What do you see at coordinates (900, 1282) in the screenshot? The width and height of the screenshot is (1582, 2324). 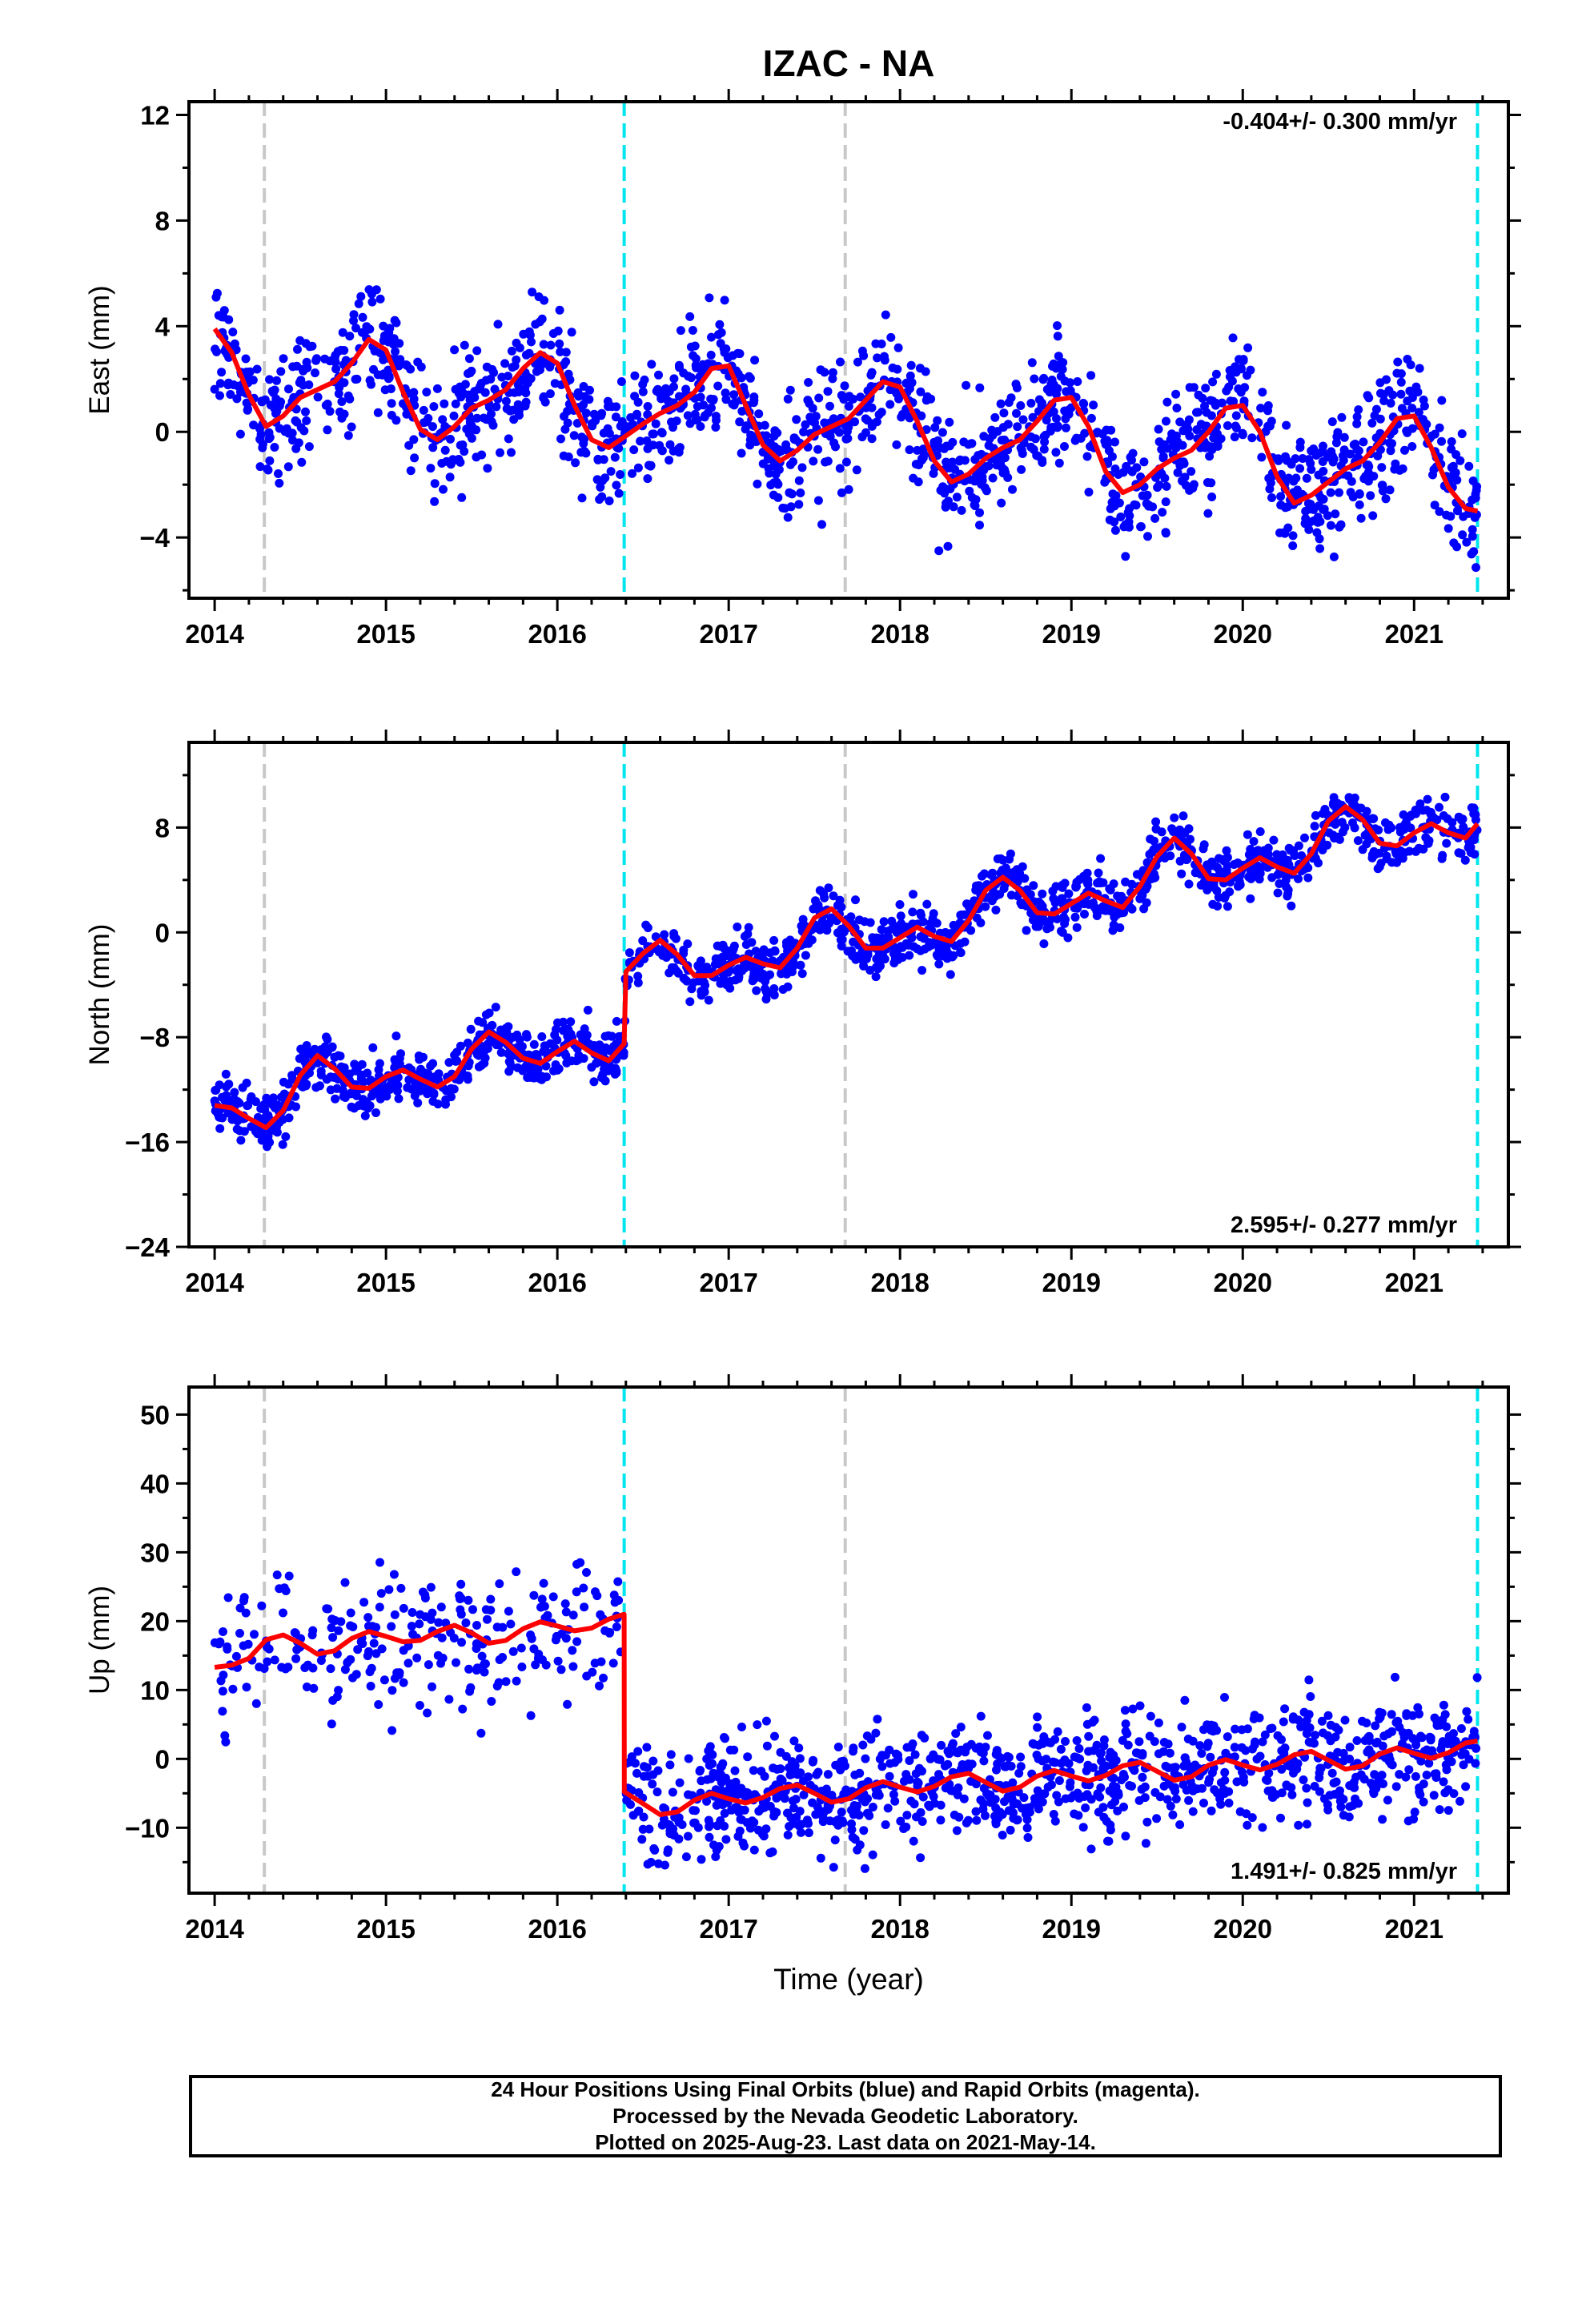 I see `north-xtick-label: 2018` at bounding box center [900, 1282].